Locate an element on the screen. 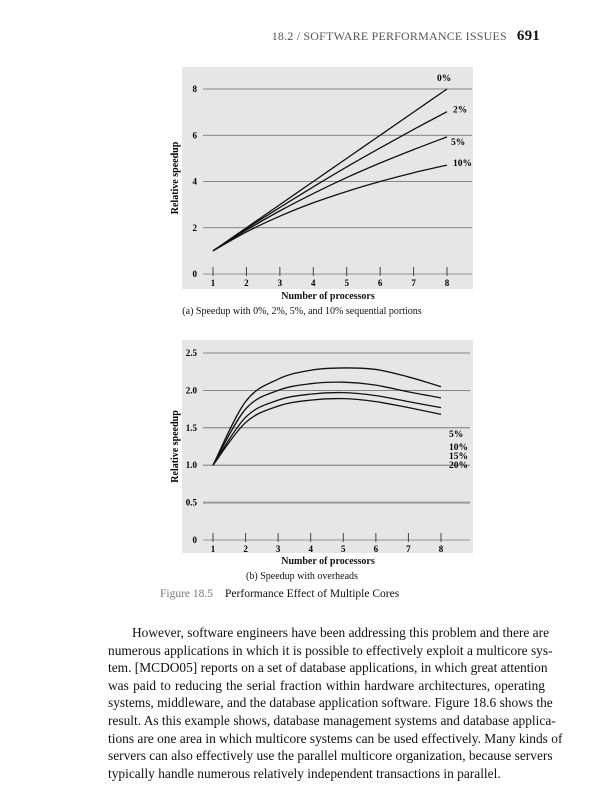  chart-a-xlabel: Number of processors is located at coordinates (328, 296).